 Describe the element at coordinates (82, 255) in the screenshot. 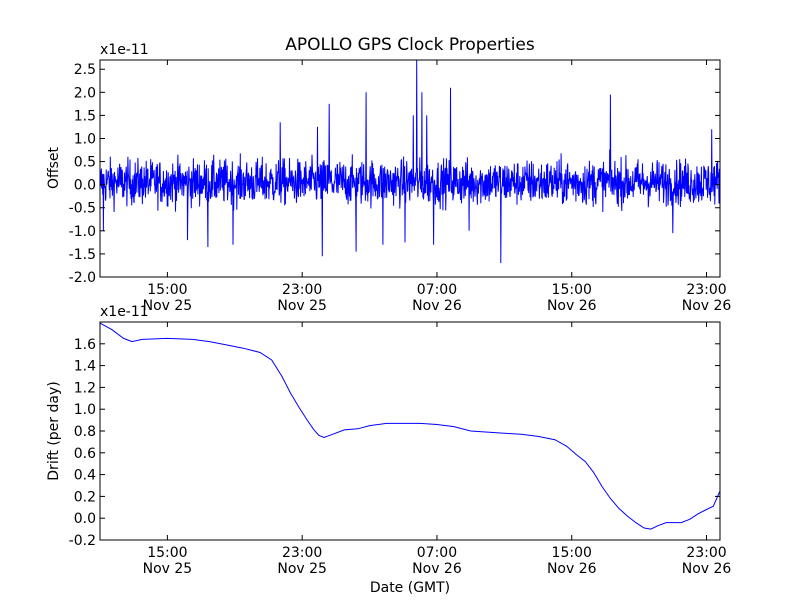

I see `y-tick-label: -1.5` at that location.